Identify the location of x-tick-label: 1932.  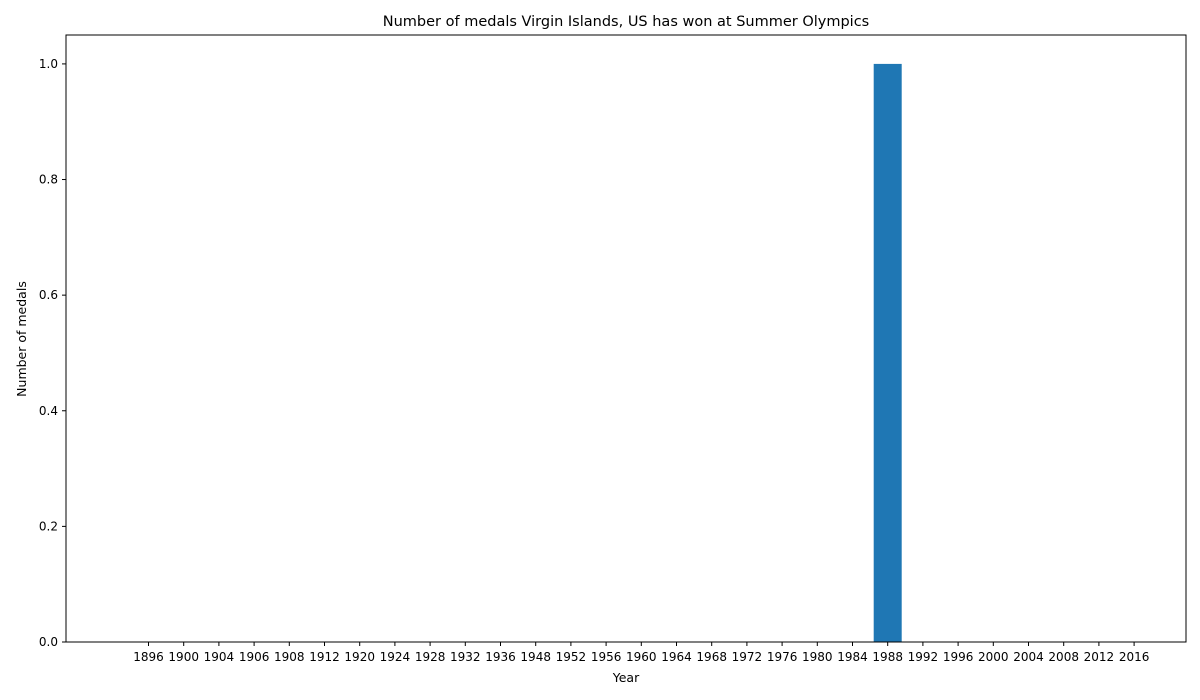
(465, 657).